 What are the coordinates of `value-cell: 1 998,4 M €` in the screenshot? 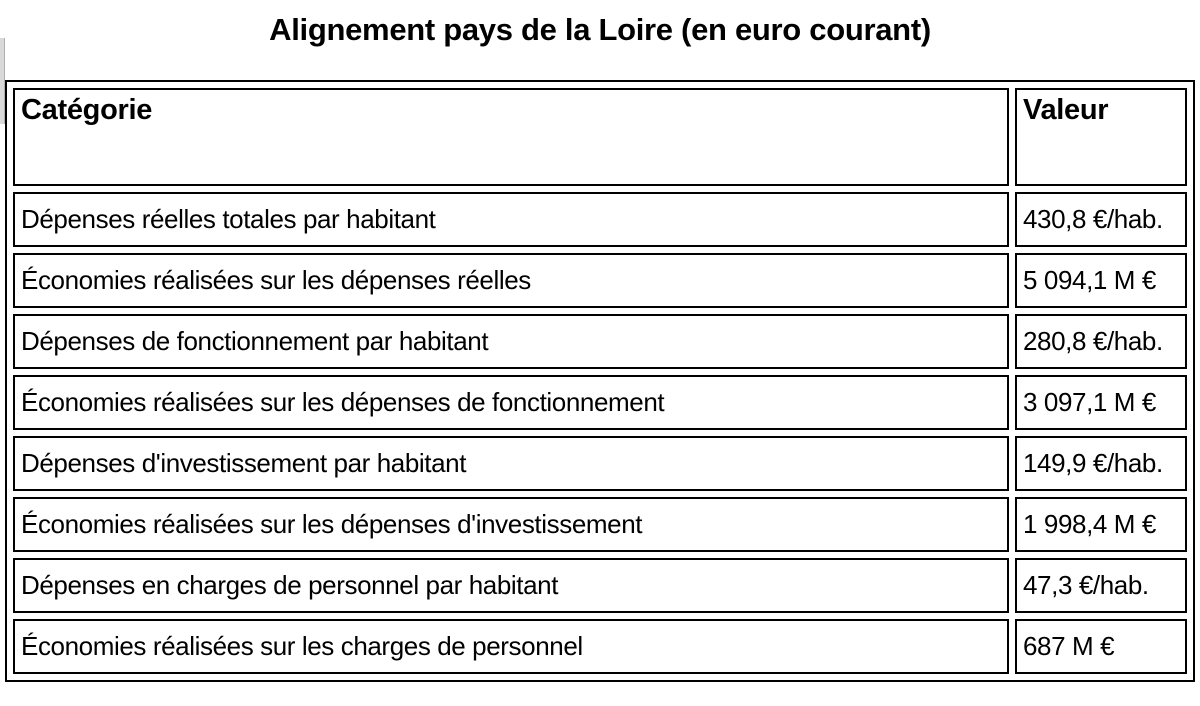 It's located at (1101, 524).